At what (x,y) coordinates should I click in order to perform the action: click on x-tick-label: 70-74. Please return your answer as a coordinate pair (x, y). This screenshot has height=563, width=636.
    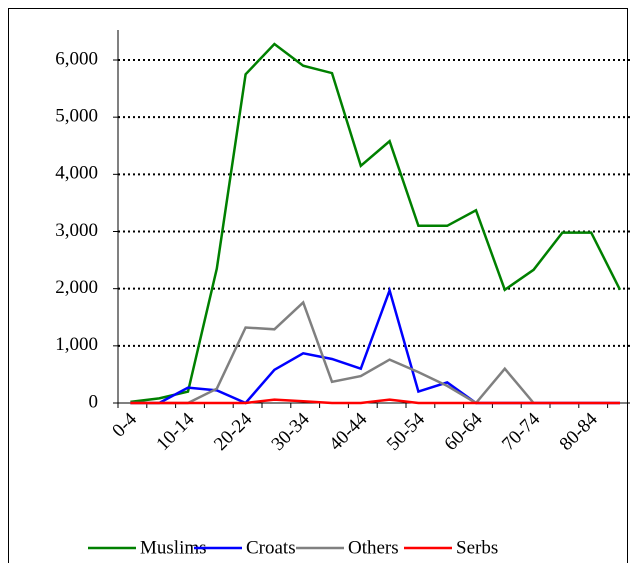
    Looking at the image, I should click on (521, 431).